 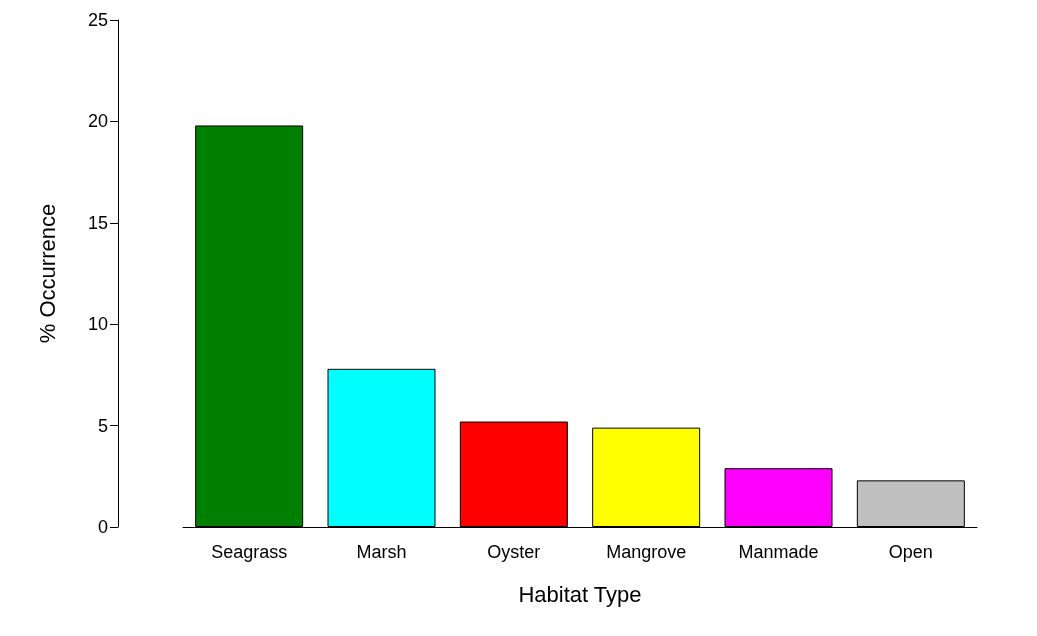 What do you see at coordinates (778, 552) in the screenshot?
I see `x-tick-label: Manmade` at bounding box center [778, 552].